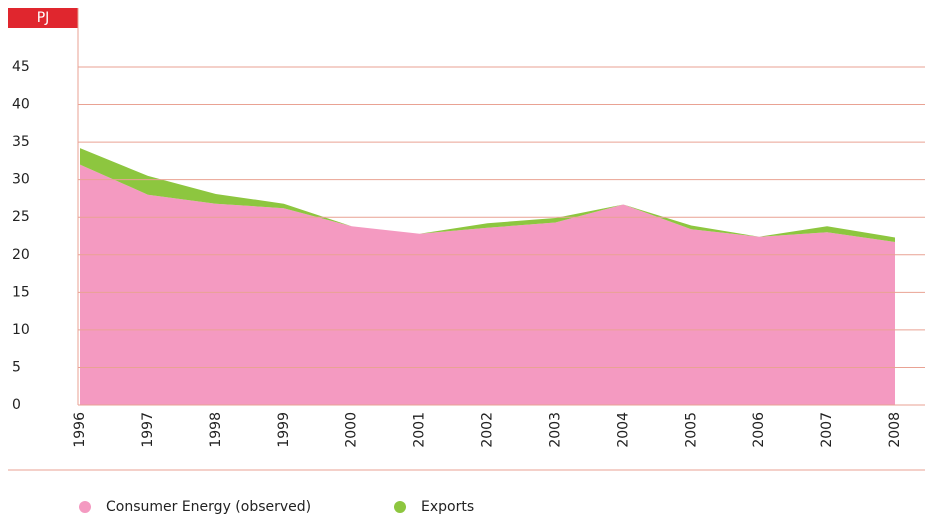  What do you see at coordinates (895, 430) in the screenshot?
I see `x-tick-label: 2008` at bounding box center [895, 430].